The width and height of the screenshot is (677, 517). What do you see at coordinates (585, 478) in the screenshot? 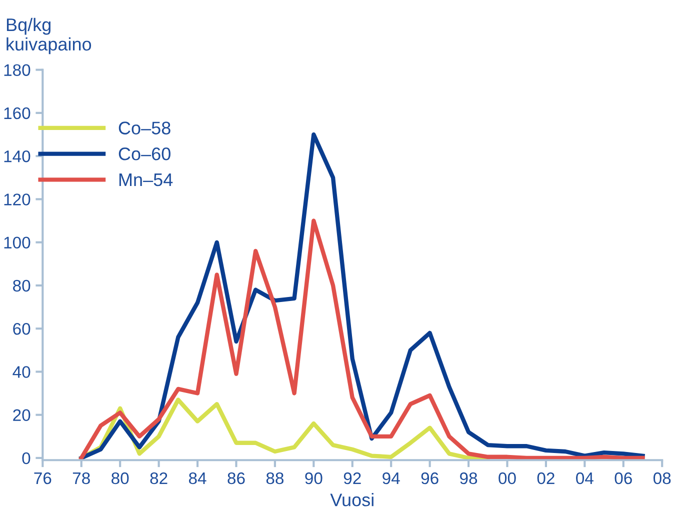
I see `x-tick-label: 04` at bounding box center [585, 478].